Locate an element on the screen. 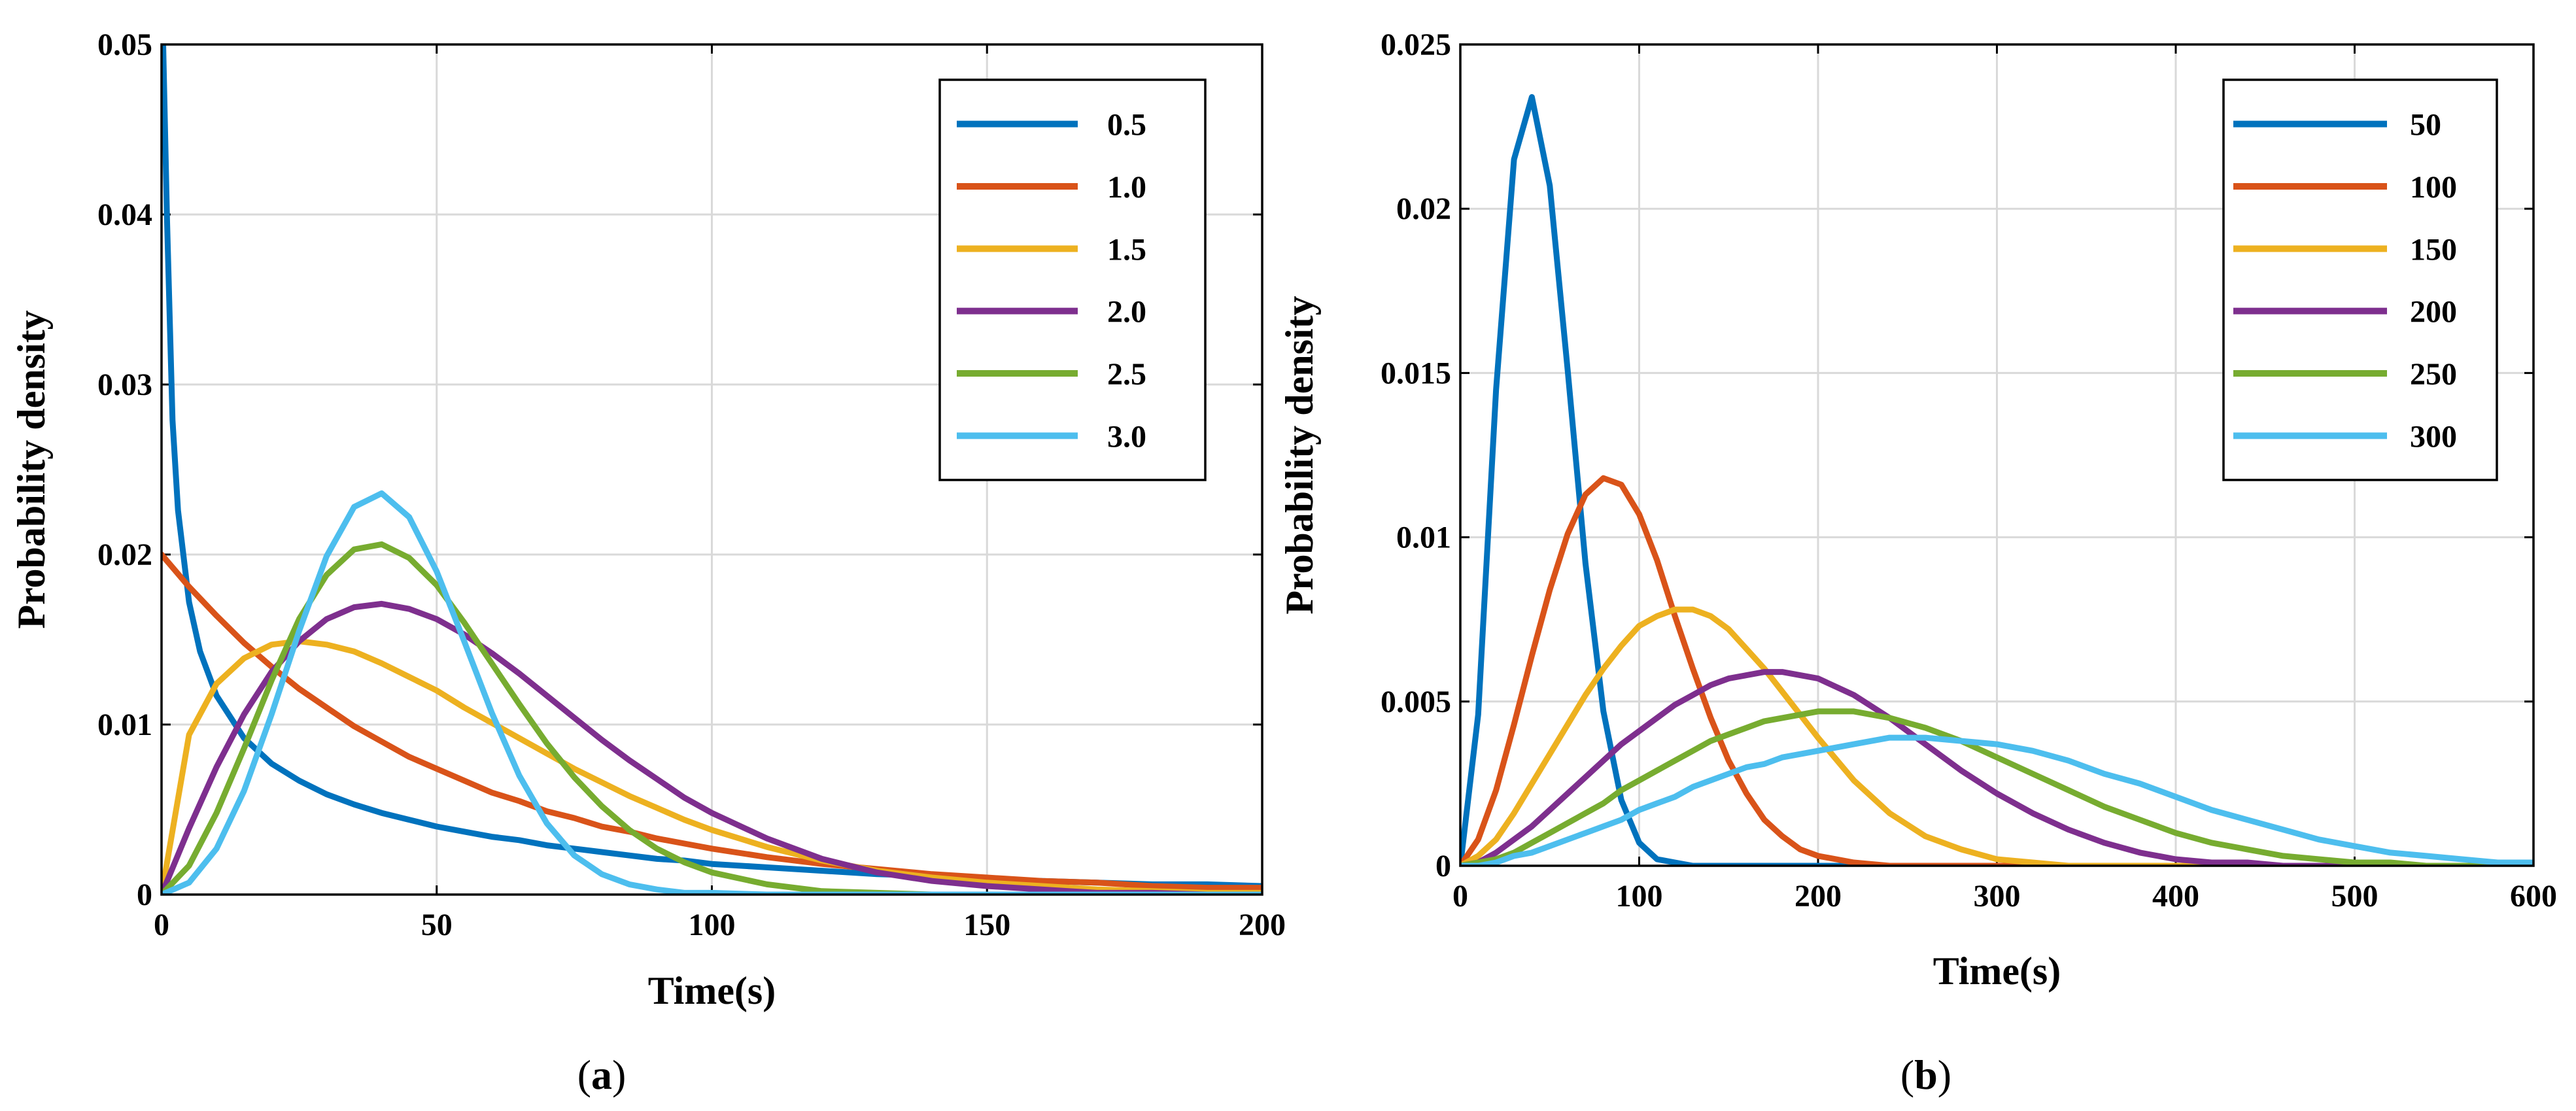  x-tick-label: 150 is located at coordinates (987, 925).